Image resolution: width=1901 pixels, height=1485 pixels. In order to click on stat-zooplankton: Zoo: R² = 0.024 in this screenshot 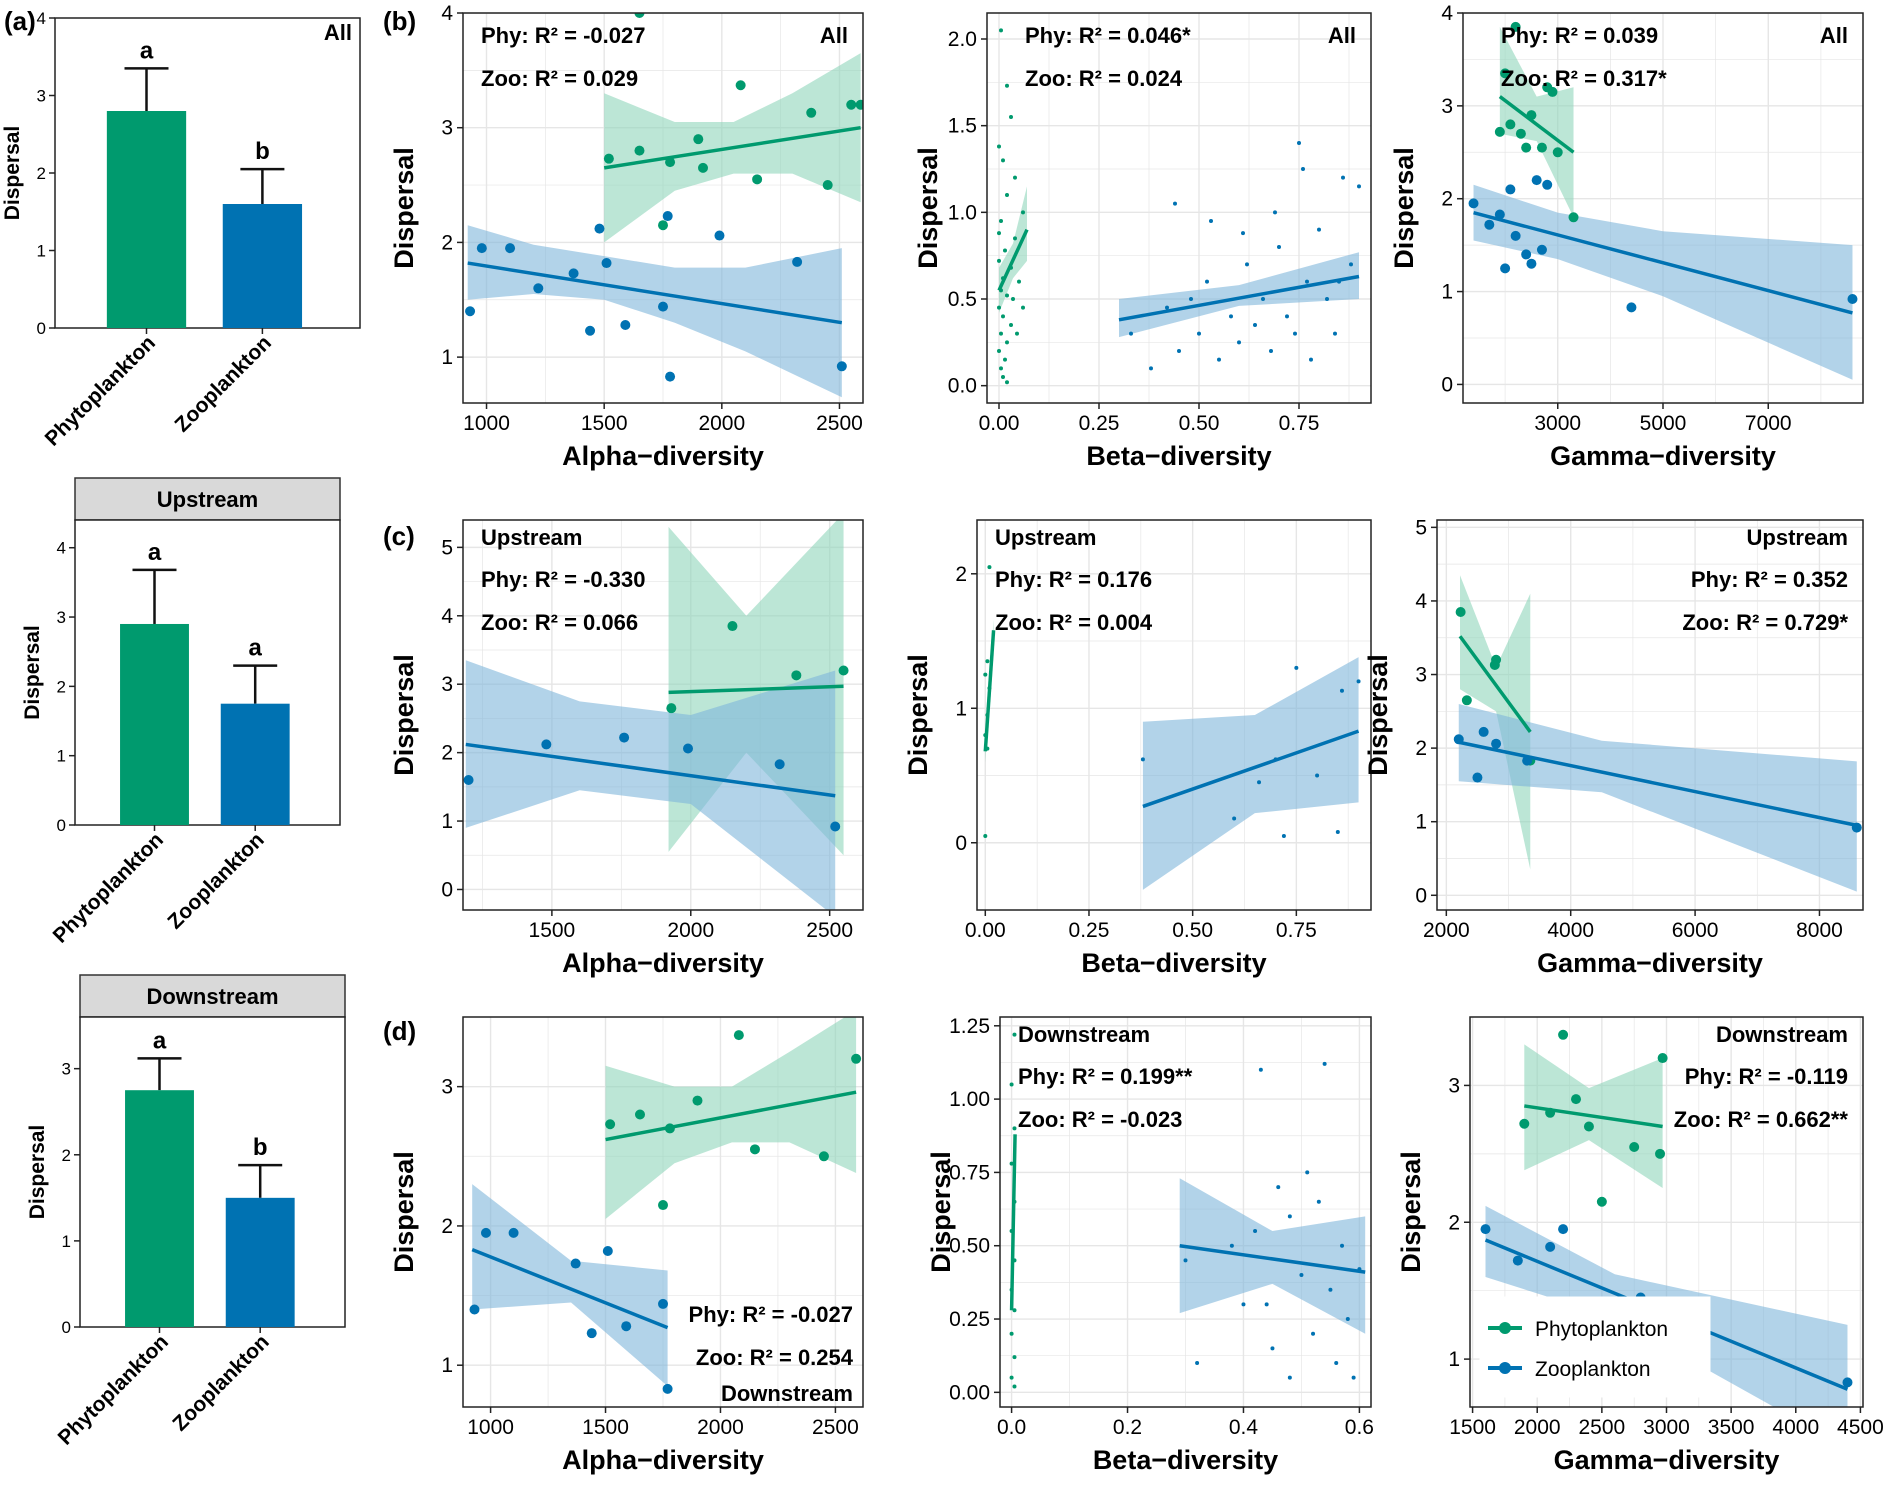, I will do `click(1104, 78)`.